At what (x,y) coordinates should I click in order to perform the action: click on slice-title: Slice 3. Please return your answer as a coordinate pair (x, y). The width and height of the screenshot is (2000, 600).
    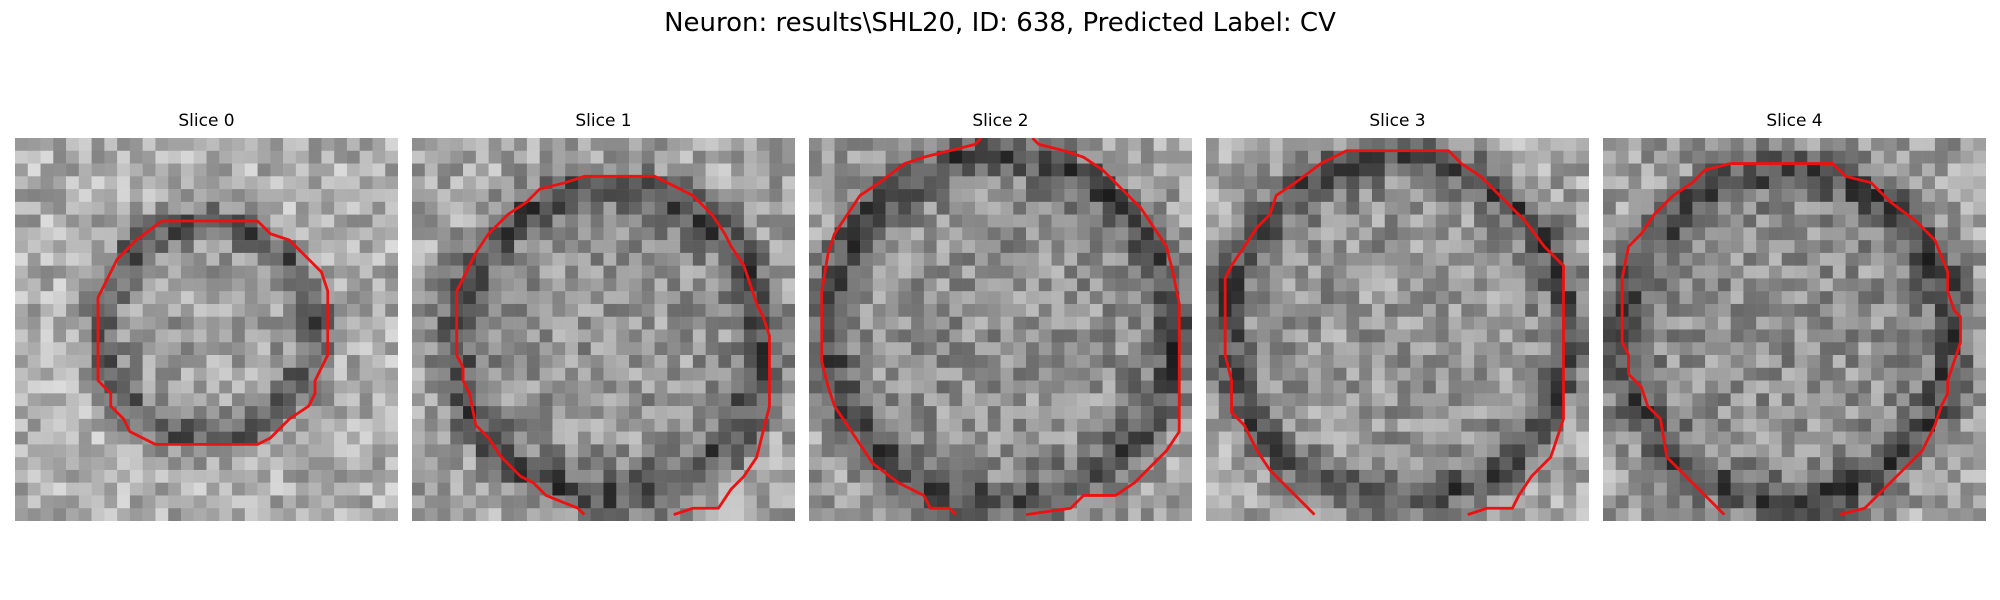
    Looking at the image, I should click on (1397, 121).